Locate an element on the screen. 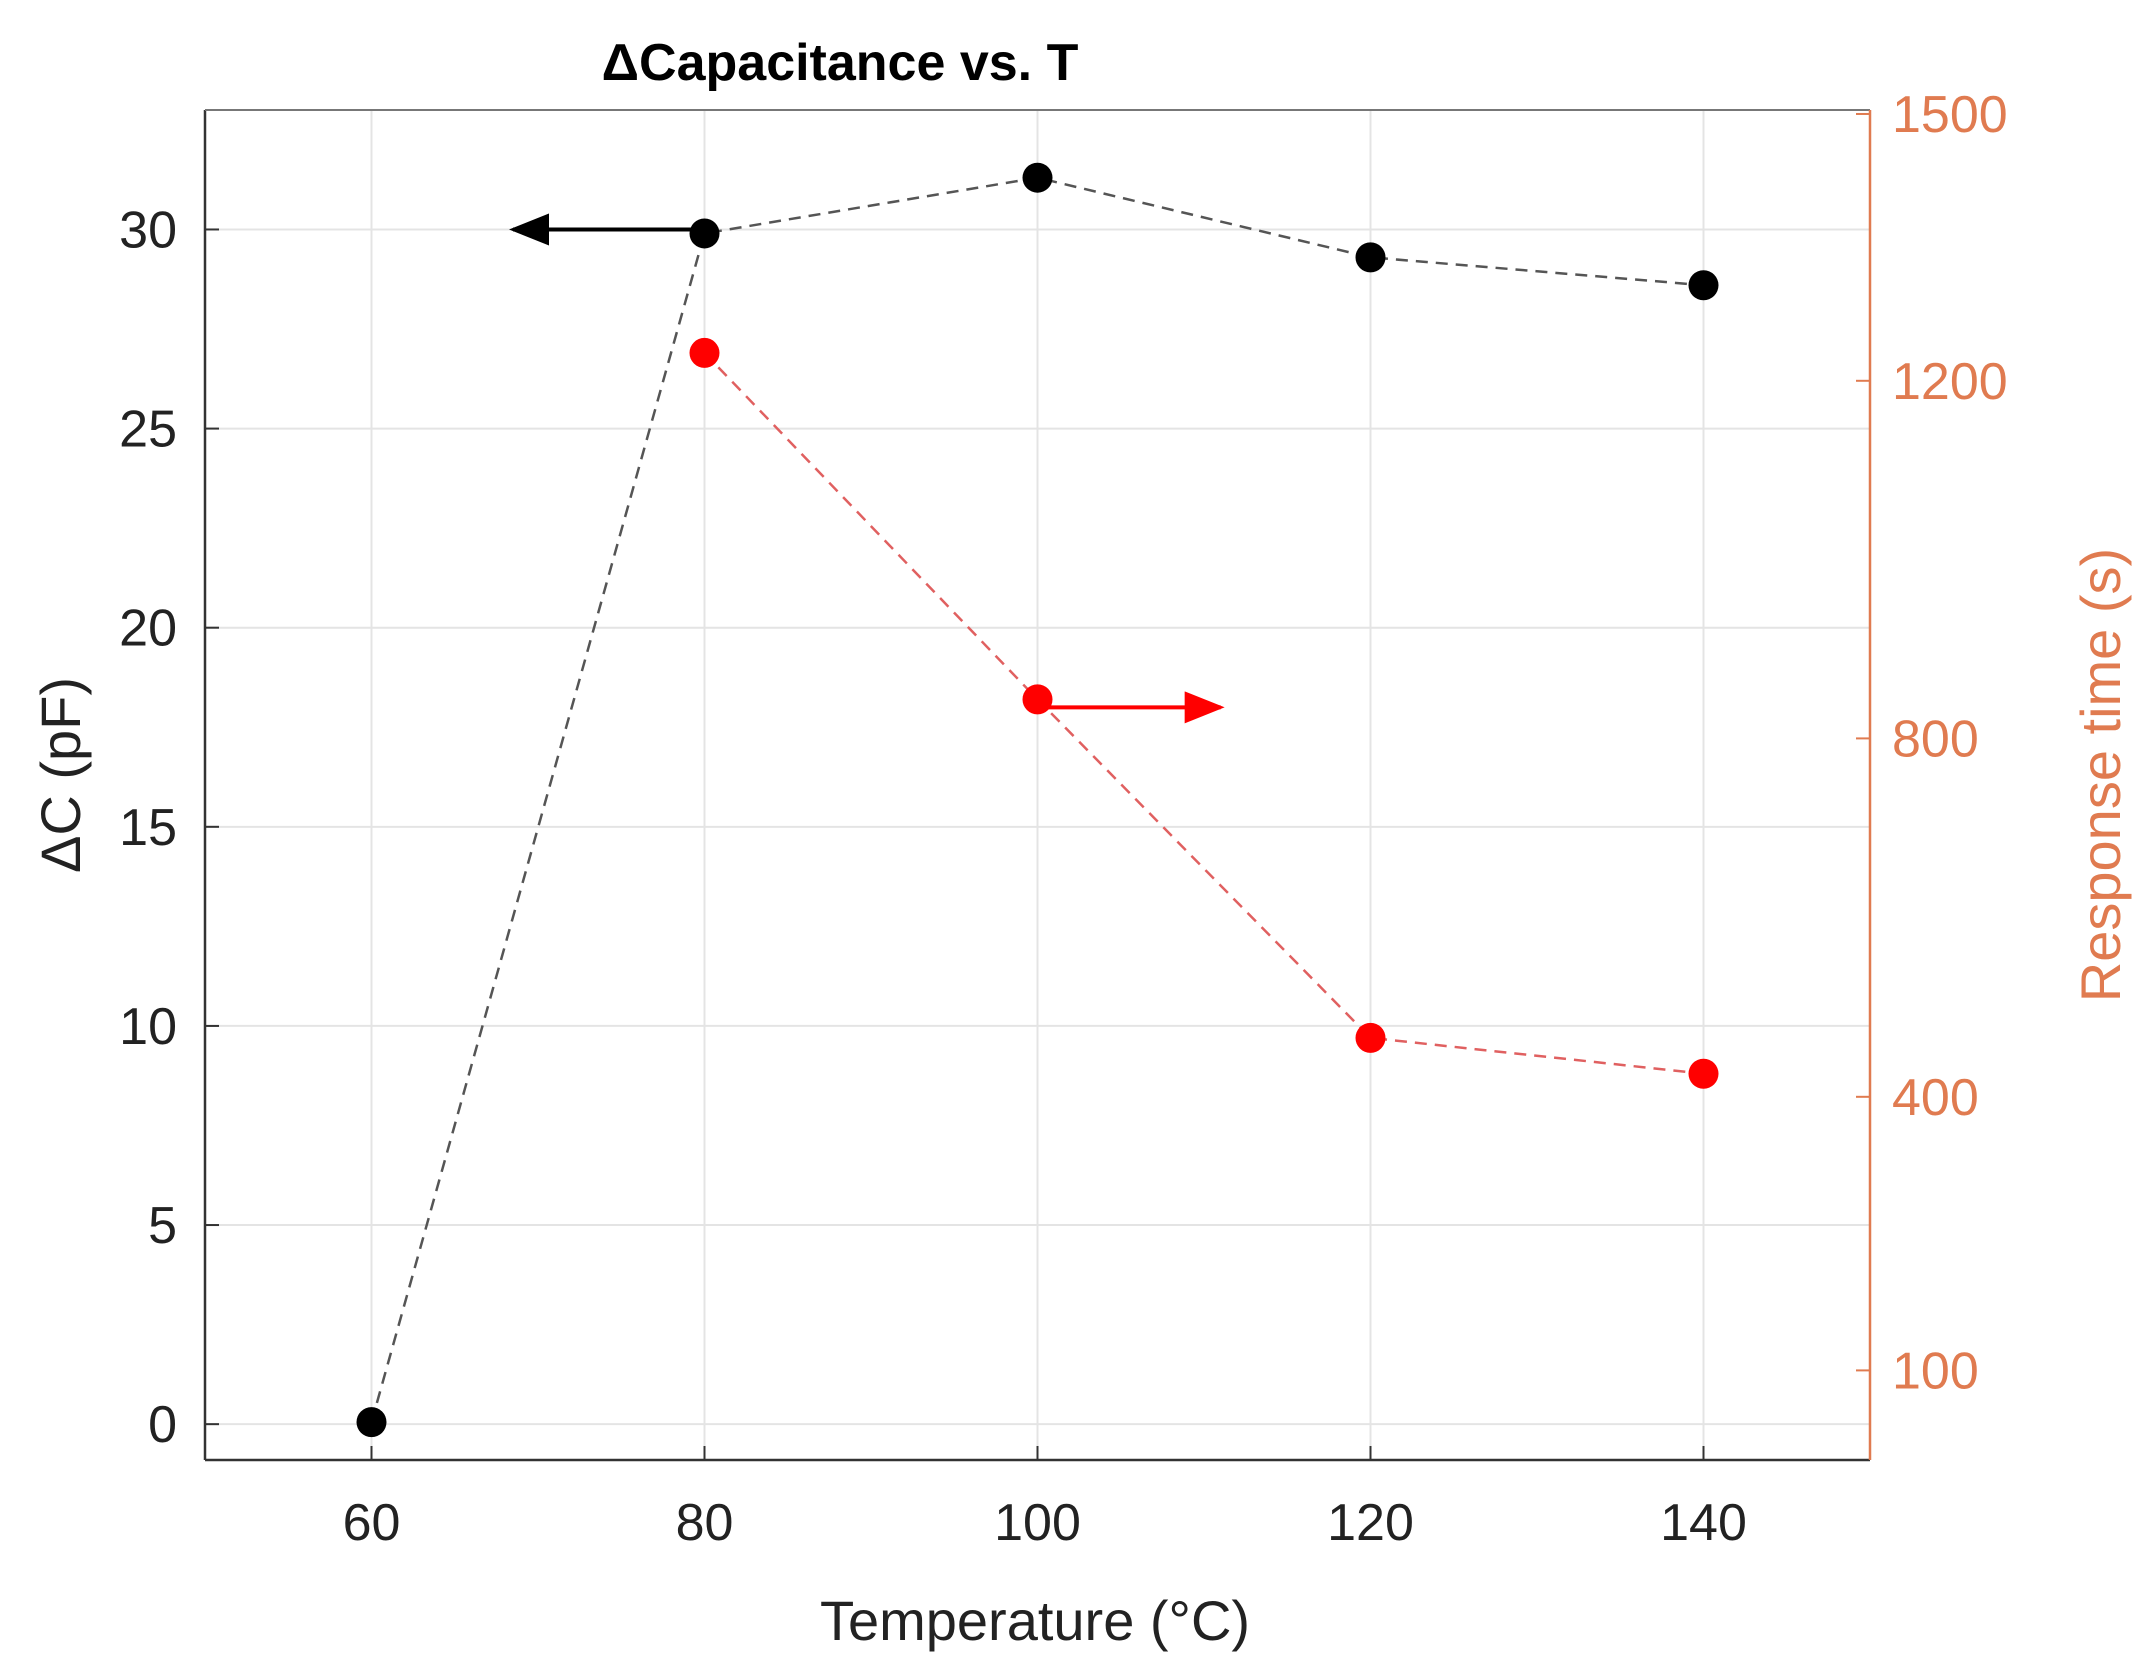  annotations is located at coordinates (867, 468).